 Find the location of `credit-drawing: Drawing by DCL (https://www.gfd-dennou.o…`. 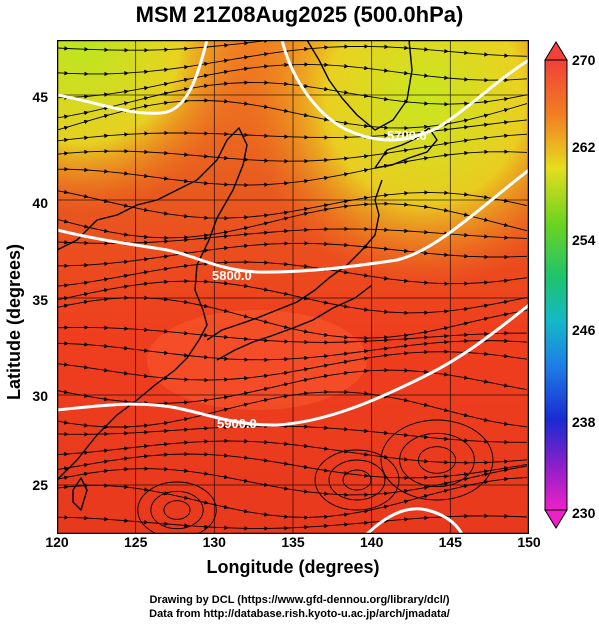

credit-drawing: Drawing by DCL (https://www.gfd-dennou.o… is located at coordinates (299, 600).